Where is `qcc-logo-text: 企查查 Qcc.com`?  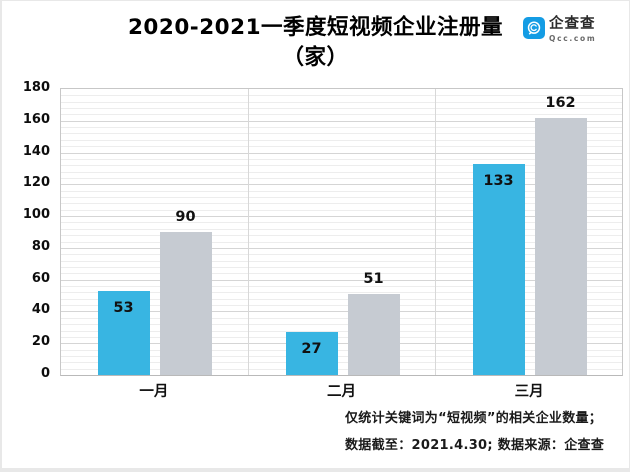
qcc-logo-text: 企查查 Qcc.com is located at coordinates (573, 30).